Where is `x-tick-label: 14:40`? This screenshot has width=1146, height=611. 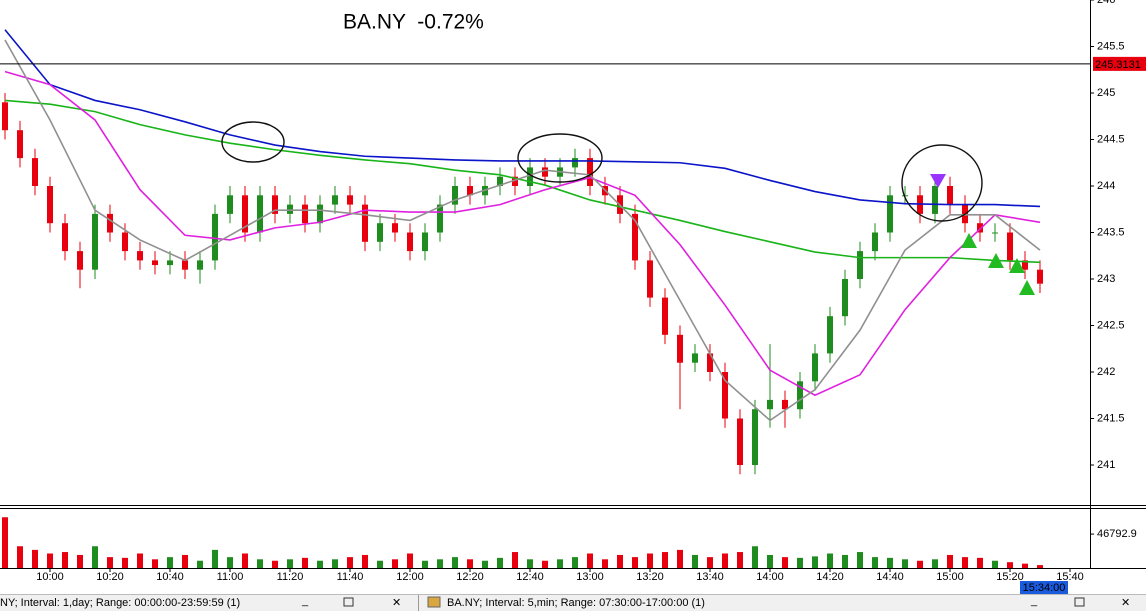 x-tick-label: 14:40 is located at coordinates (890, 577).